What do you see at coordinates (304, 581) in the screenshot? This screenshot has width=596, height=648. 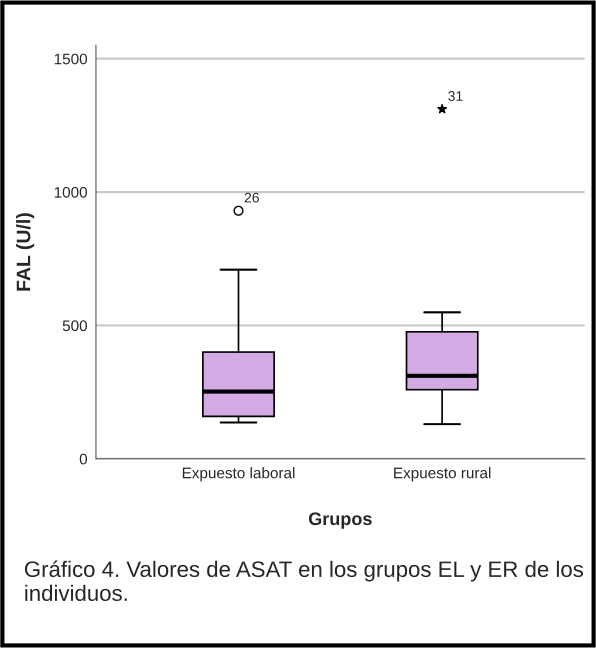 I see `text: Gráfico 4. Valores de ASAT en los grupos EL y ER de los individuos.` at bounding box center [304, 581].